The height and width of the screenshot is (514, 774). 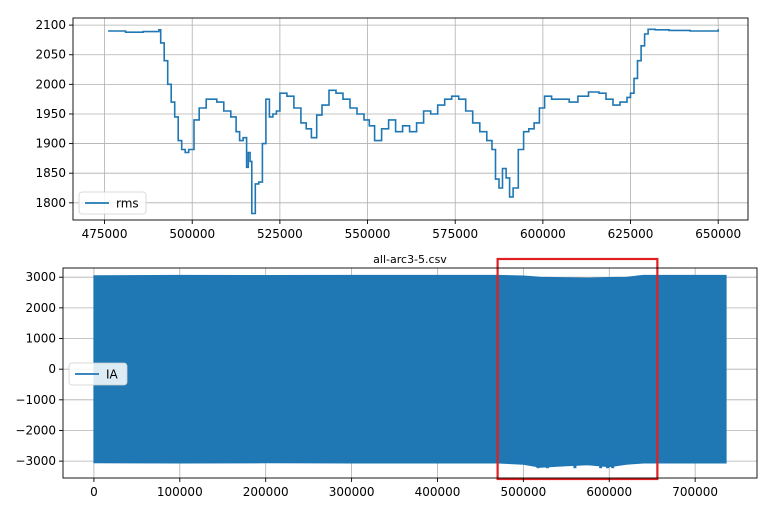 What do you see at coordinates (35, 400) in the screenshot?
I see `y-tick-label: −1000` at bounding box center [35, 400].